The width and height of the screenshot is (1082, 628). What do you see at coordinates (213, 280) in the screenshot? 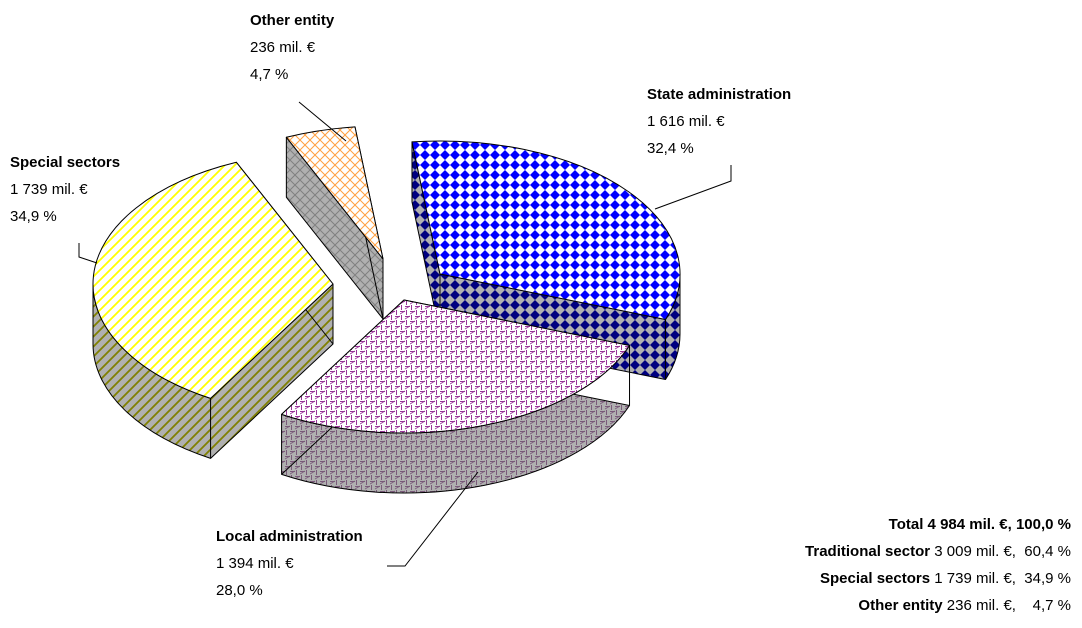
I see `slice-top-special` at bounding box center [213, 280].